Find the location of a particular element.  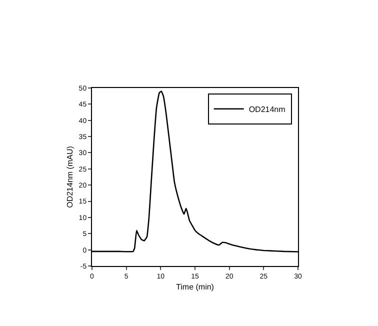

y-axis-title: OD214nm (mAU) is located at coordinates (70, 177).